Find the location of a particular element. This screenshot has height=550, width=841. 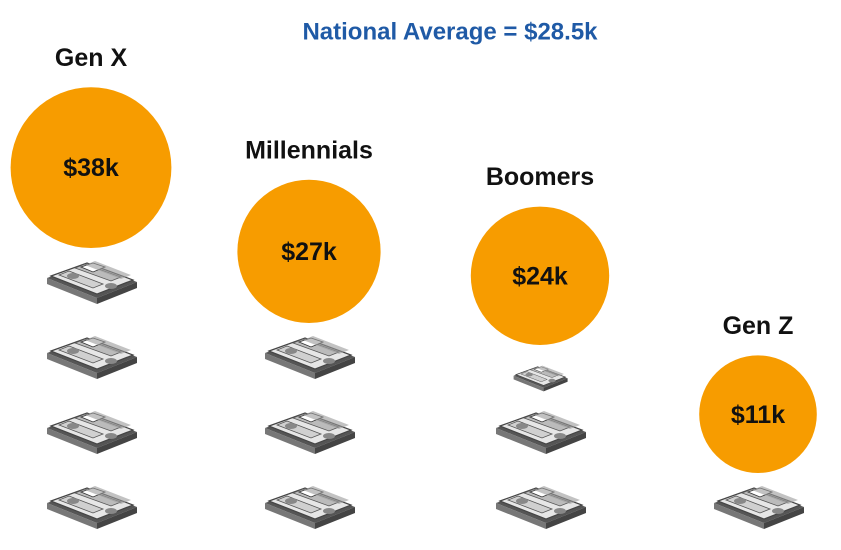

category-label: Gen X is located at coordinates (91, 58).